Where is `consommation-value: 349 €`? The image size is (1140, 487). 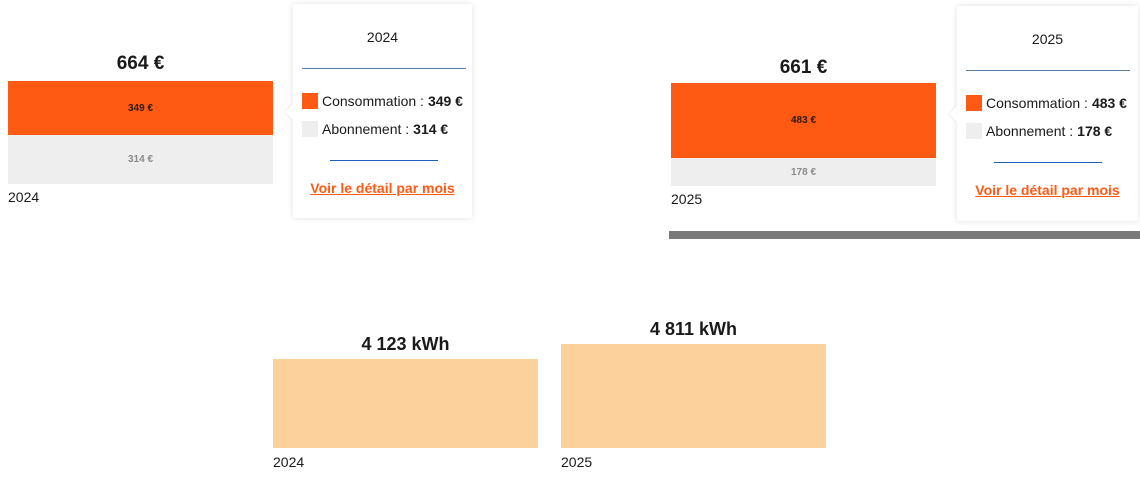 consommation-value: 349 € is located at coordinates (445, 101).